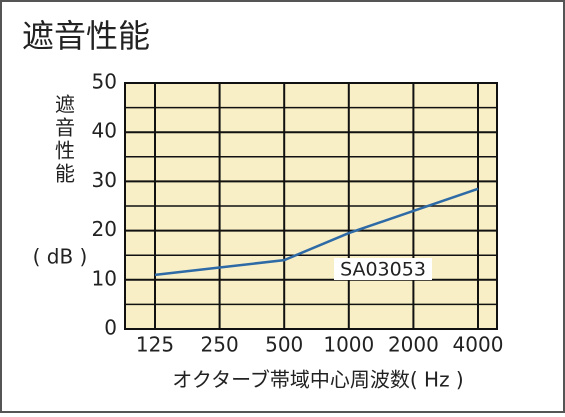  I want to click on annotation-bg, so click(383, 269).